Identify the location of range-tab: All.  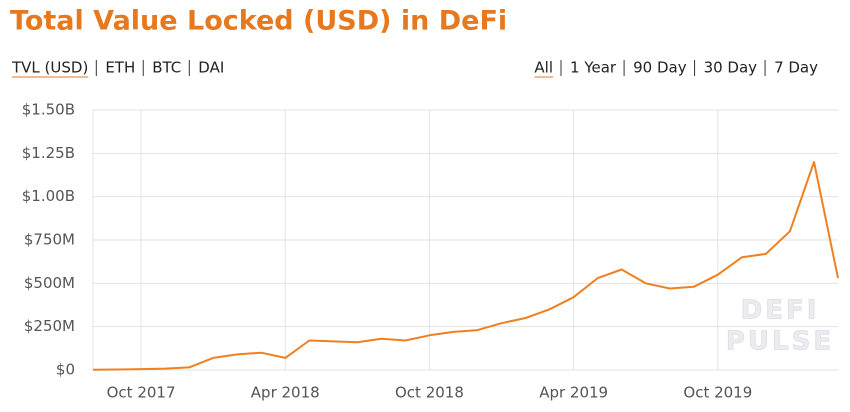
(543, 68).